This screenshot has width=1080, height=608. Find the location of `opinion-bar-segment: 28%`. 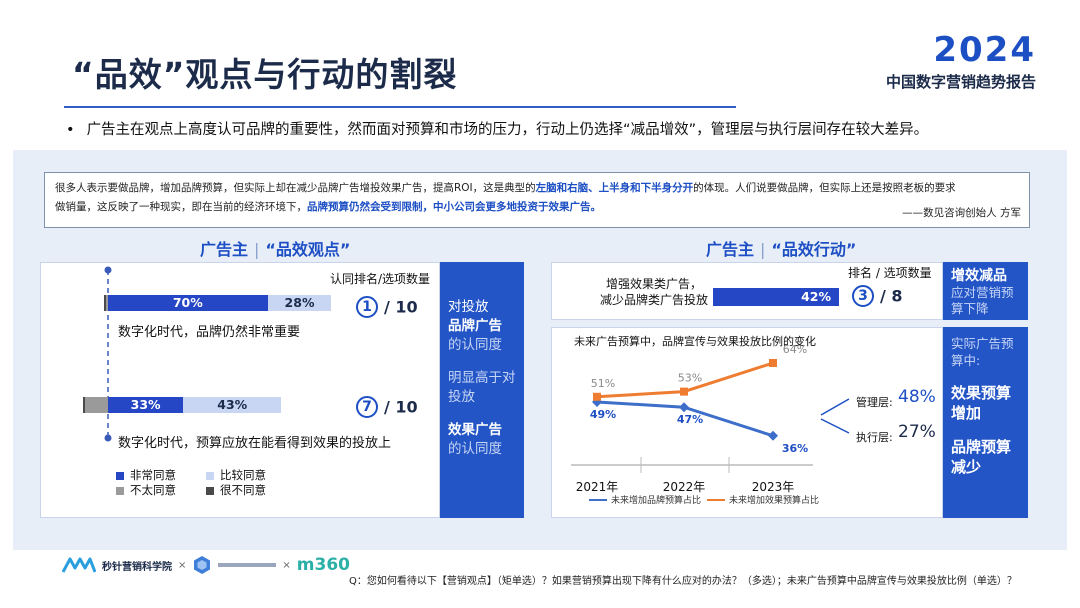

opinion-bar-segment: 28% is located at coordinates (299, 303).